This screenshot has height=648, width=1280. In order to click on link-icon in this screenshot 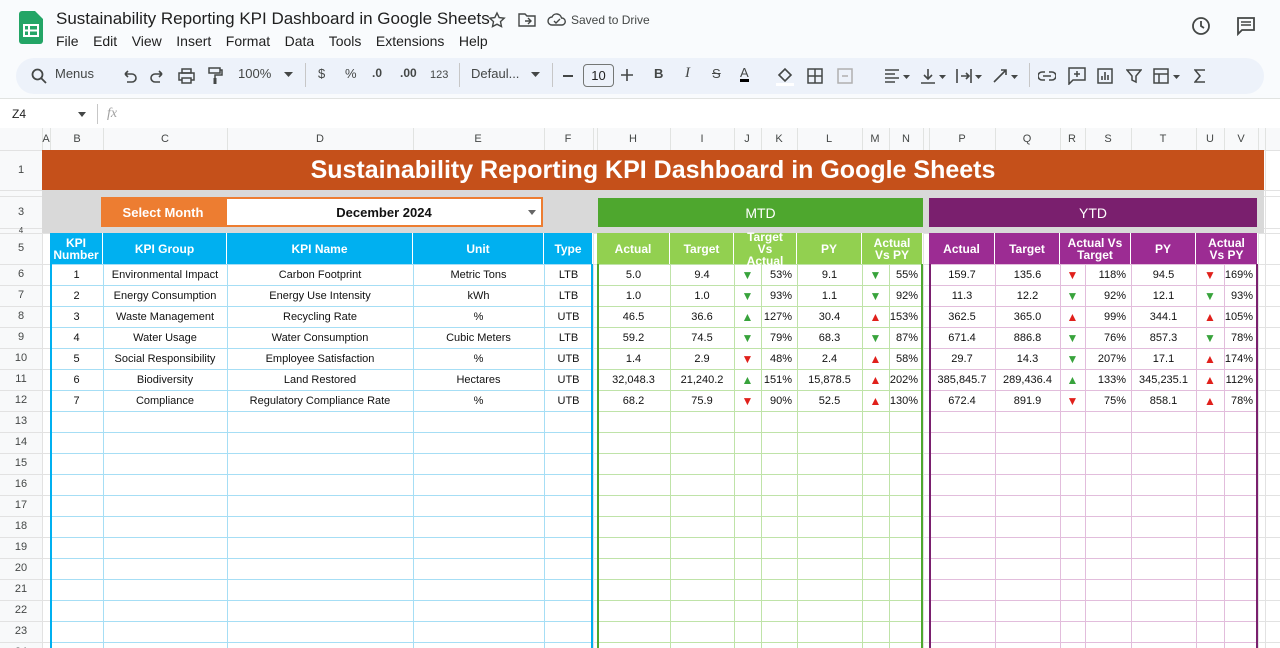, I will do `click(1047, 76)`.